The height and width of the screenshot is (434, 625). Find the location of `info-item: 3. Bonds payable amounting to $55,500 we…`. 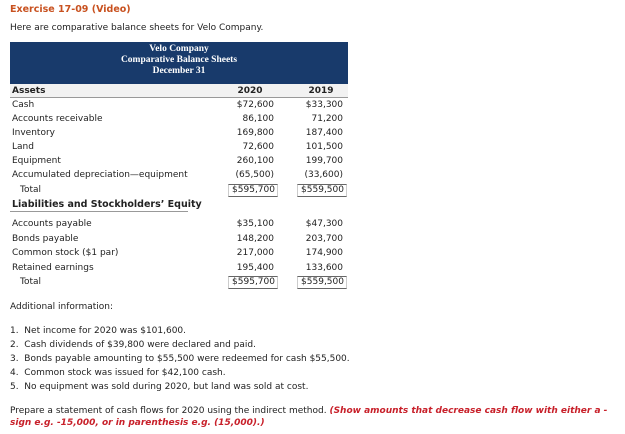

info-item: 3. Bonds payable amounting to $55,500 we… is located at coordinates (180, 359).